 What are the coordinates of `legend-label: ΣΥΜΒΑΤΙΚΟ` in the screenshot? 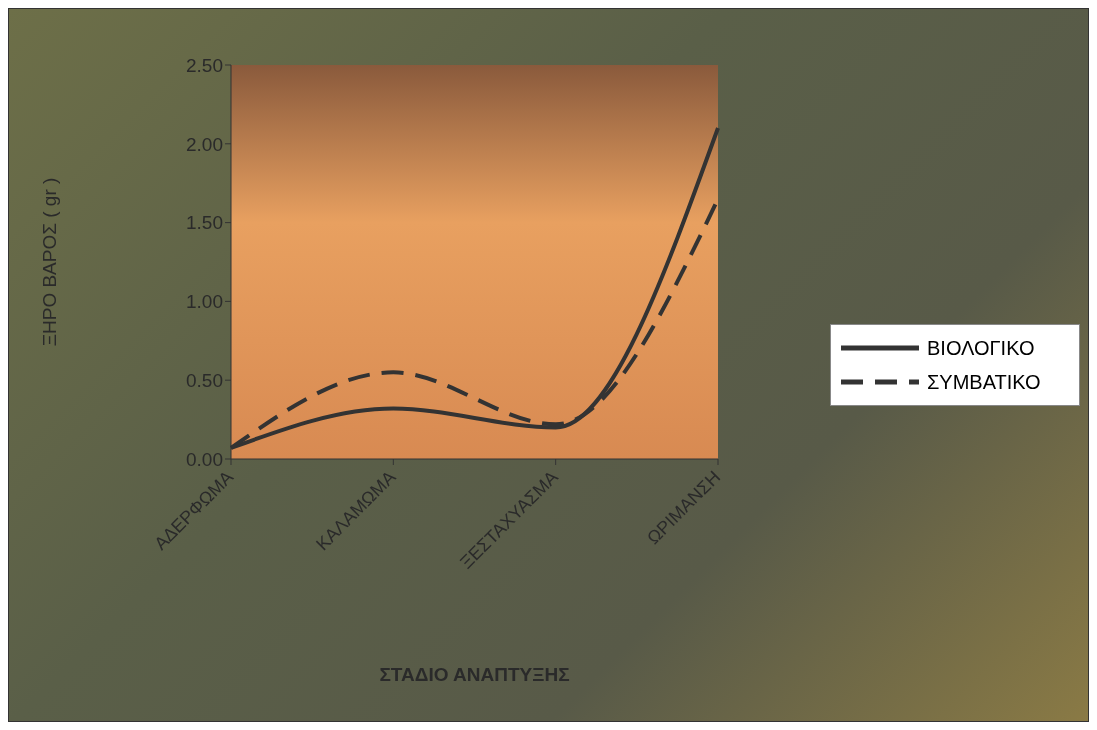 It's located at (984, 382).